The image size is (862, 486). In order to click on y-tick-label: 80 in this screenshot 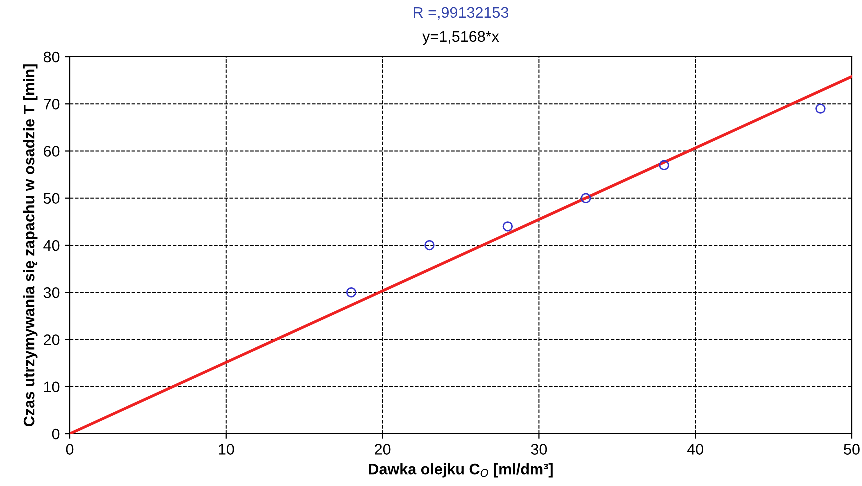, I will do `click(52, 57)`.